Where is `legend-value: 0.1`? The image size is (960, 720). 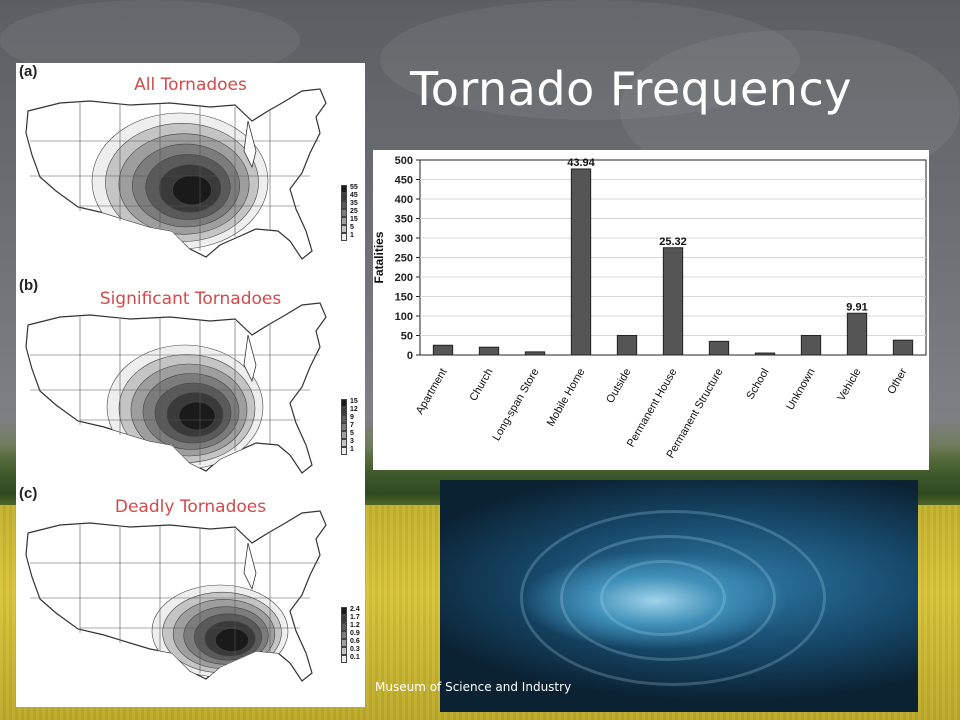 legend-value: 0.1 is located at coordinates (355, 657).